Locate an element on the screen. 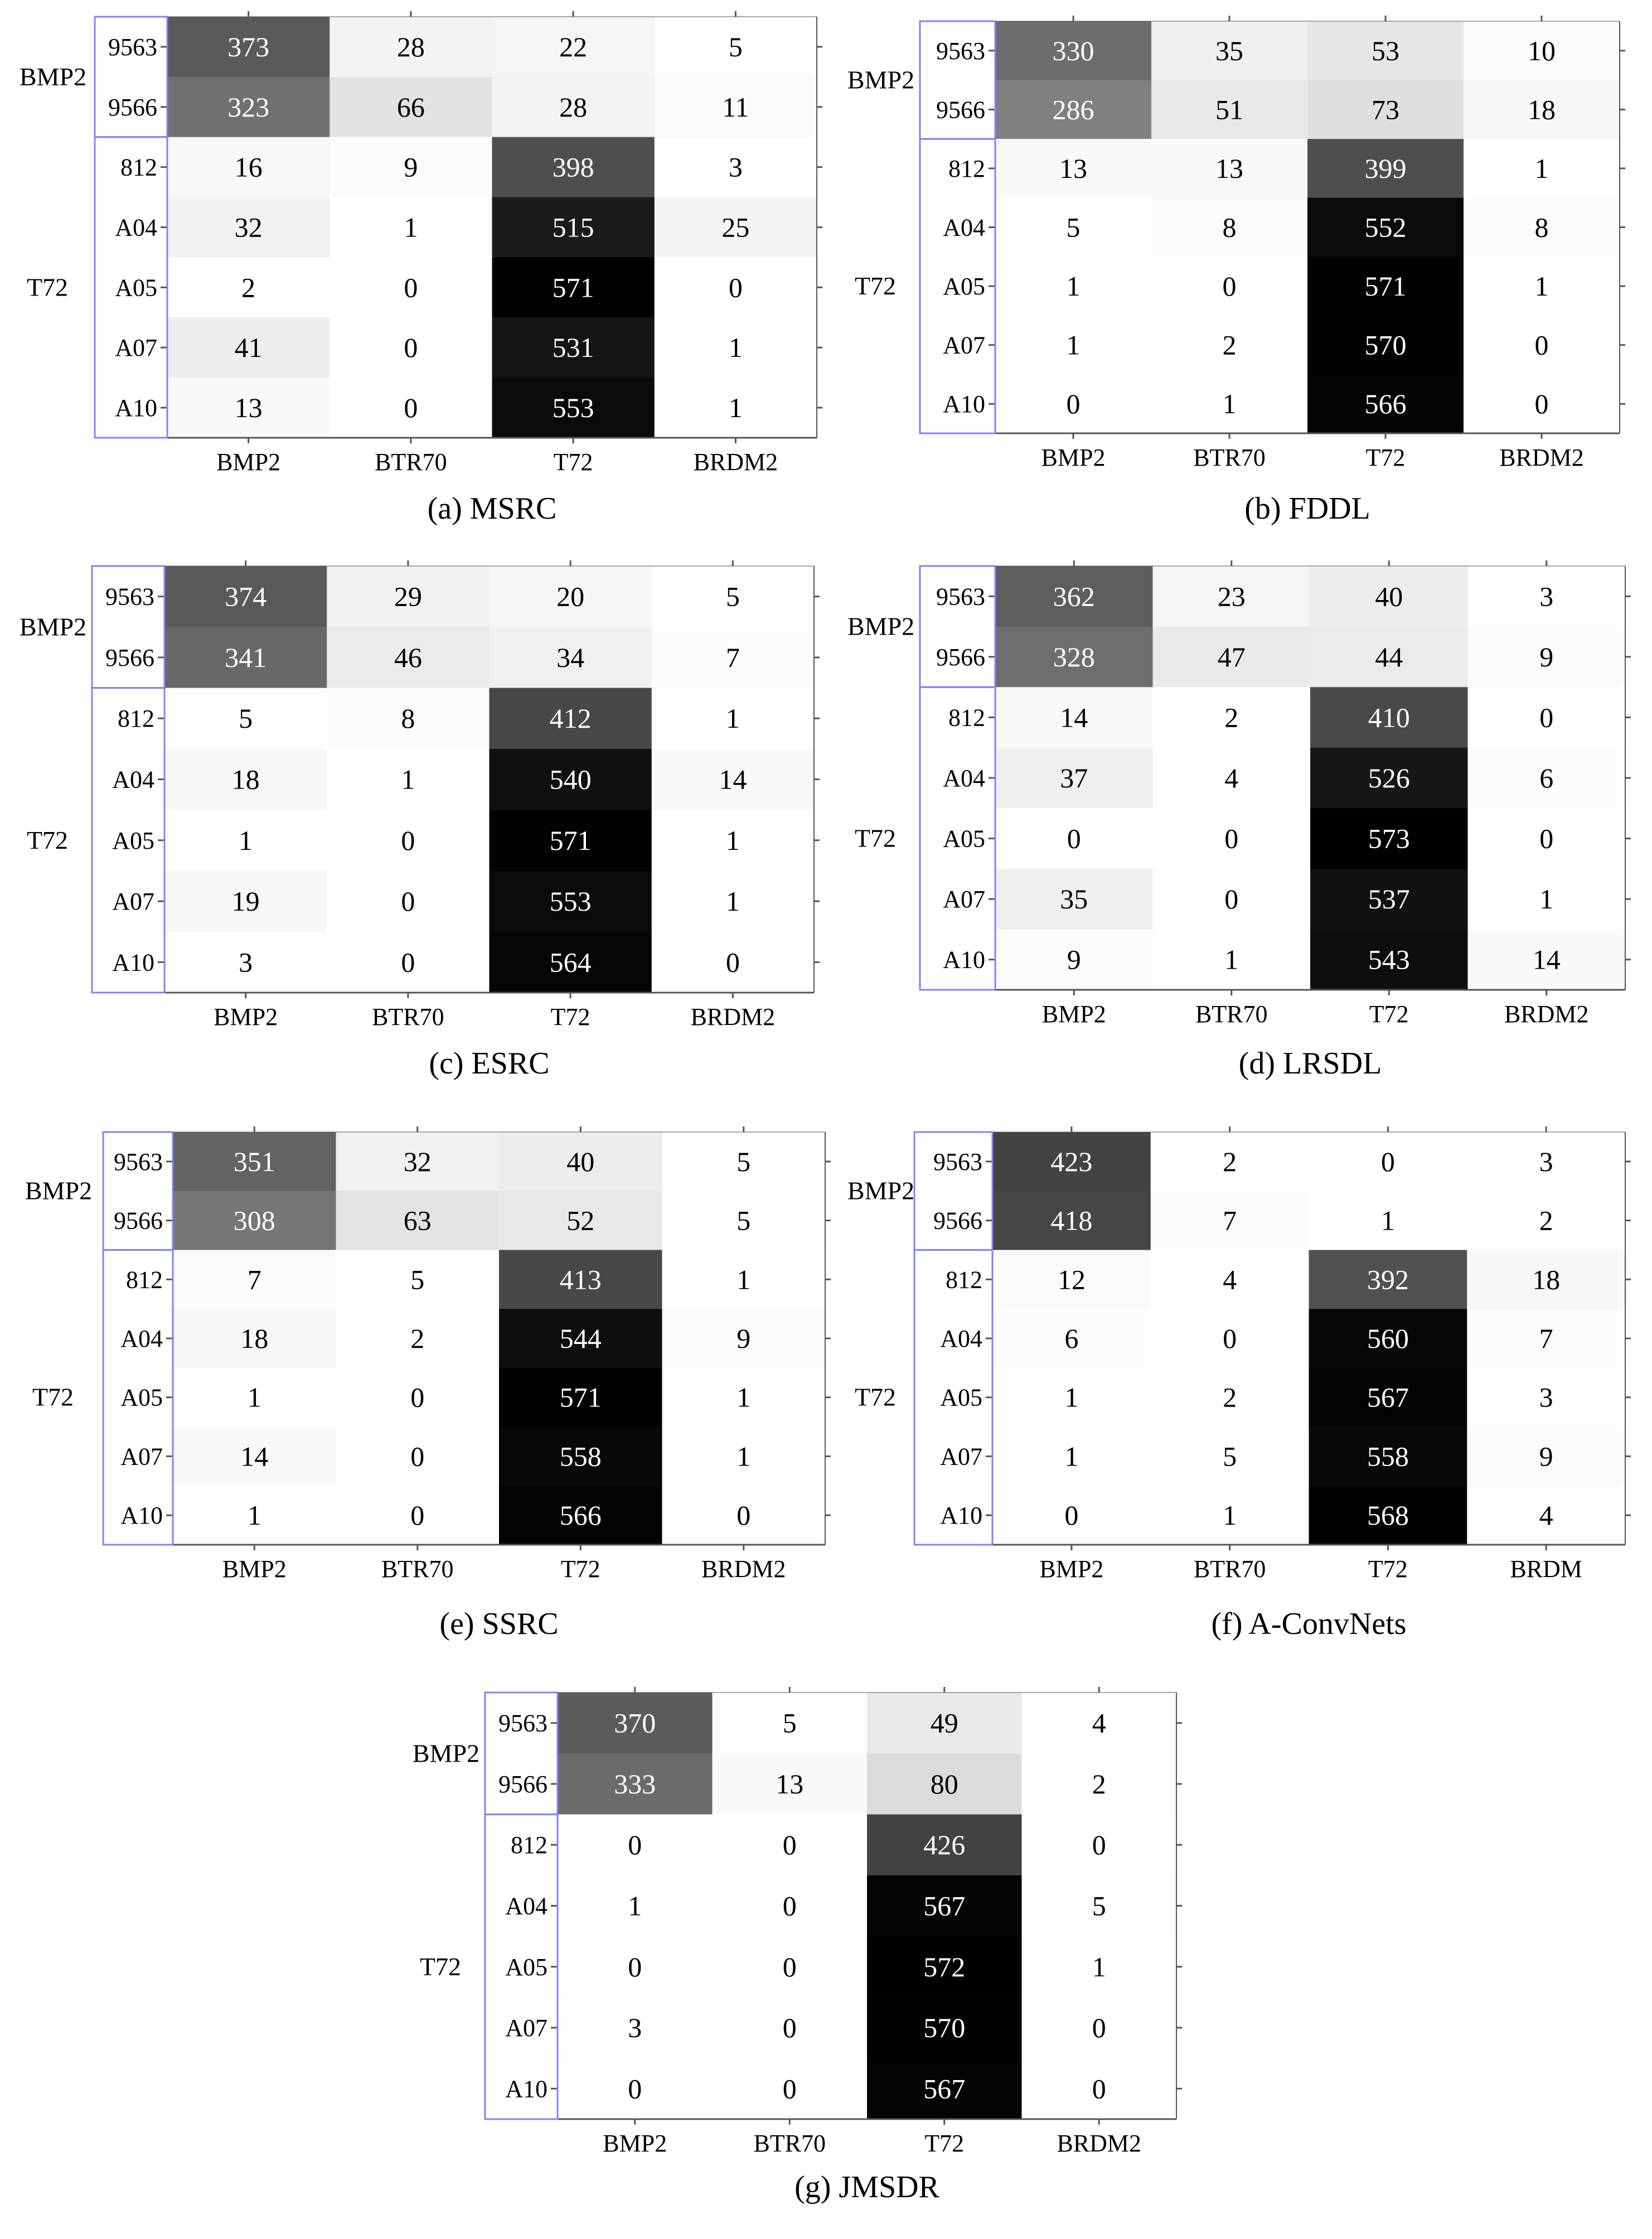 Image resolution: width=1652 pixels, height=2239 pixels. cell-value: 14 is located at coordinates (1547, 959).